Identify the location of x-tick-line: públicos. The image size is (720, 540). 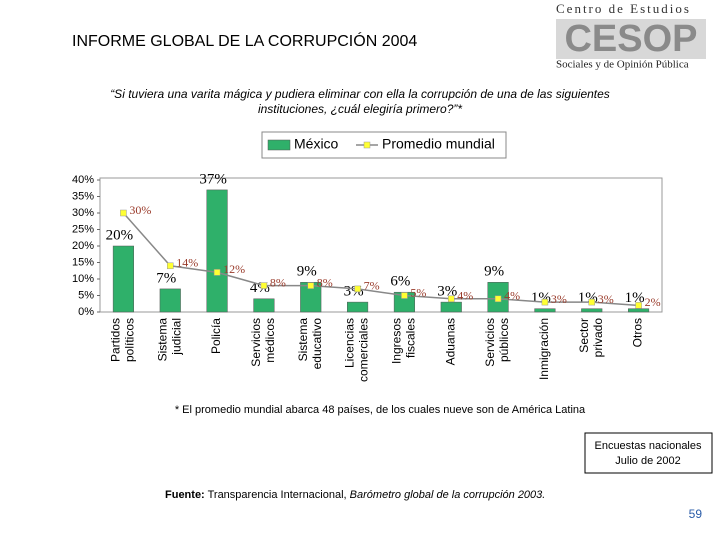
(504, 340).